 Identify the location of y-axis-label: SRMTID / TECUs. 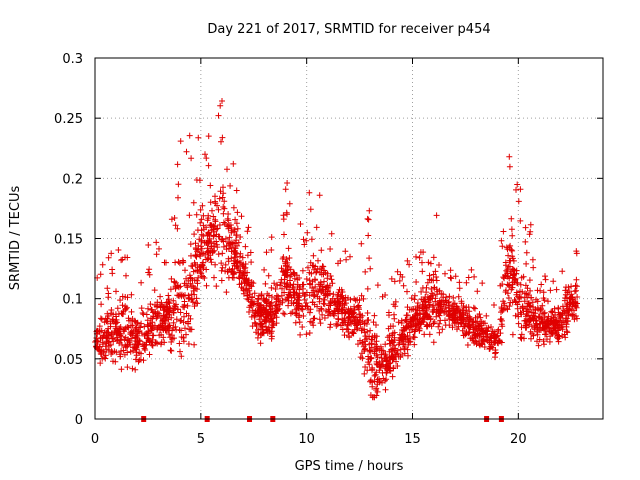
(15, 238).